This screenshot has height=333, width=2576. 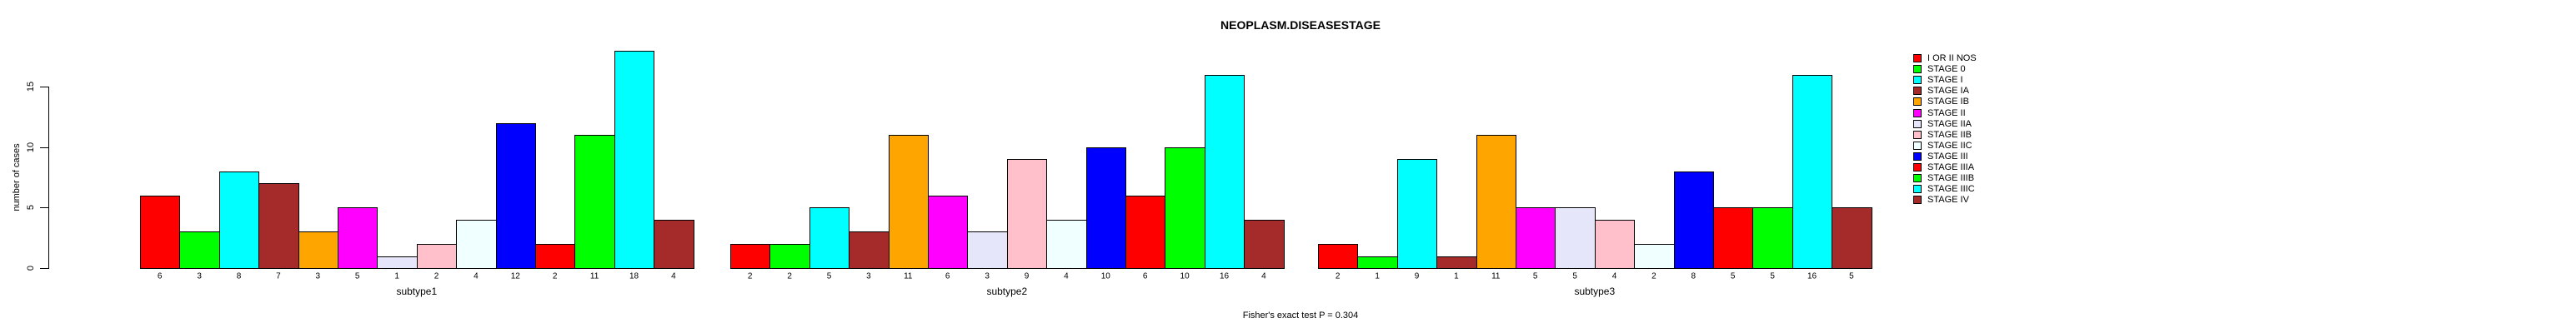 What do you see at coordinates (1945, 81) in the screenshot?
I see `legend-item-label: STAGE I` at bounding box center [1945, 81].